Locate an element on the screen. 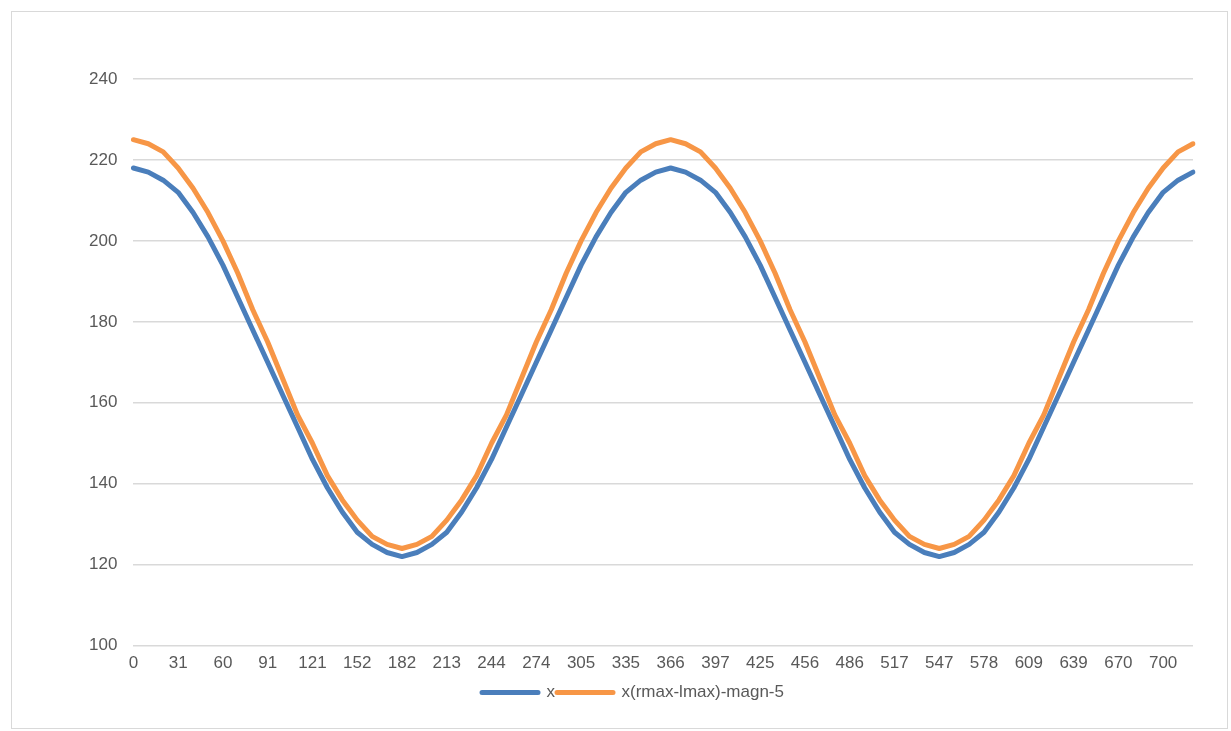 This screenshot has width=1231, height=731. x-tick-label: 0 is located at coordinates (133, 663).